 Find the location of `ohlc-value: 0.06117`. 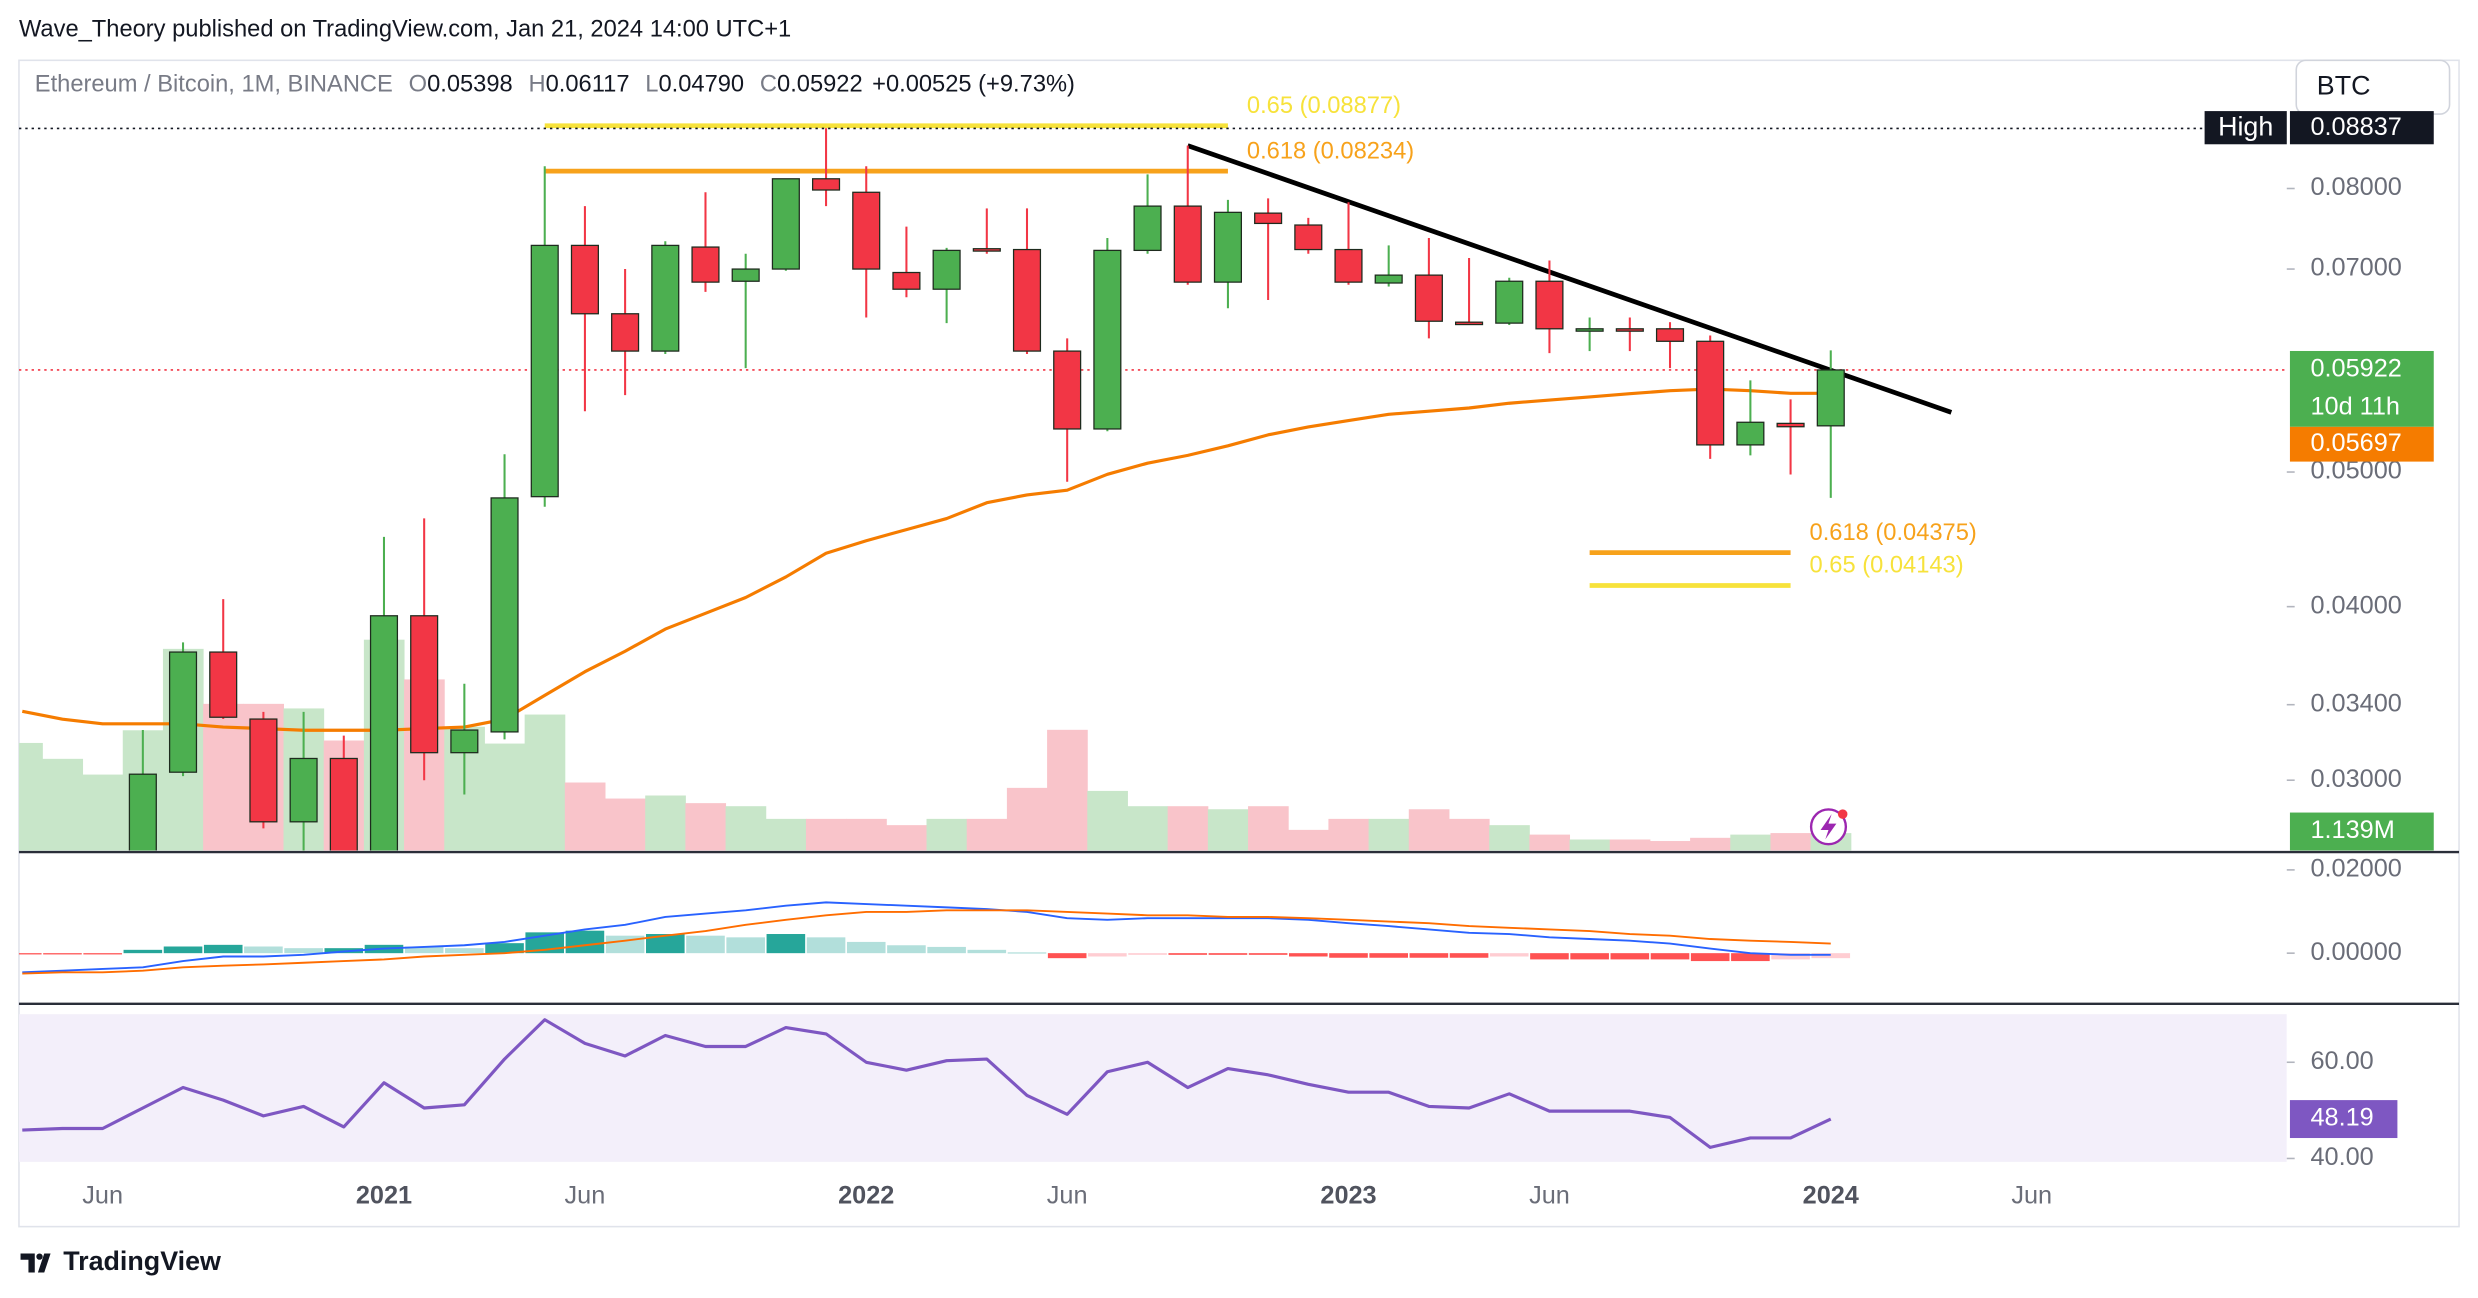

ohlc-value: 0.06117 is located at coordinates (588, 85).